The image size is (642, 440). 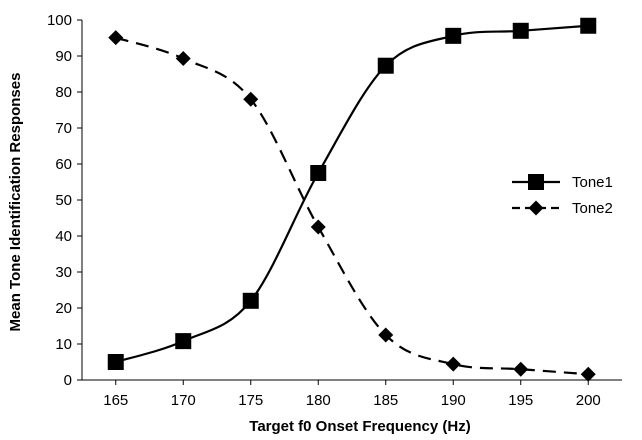 What do you see at coordinates (63, 128) in the screenshot?
I see `y-tick-label: 70` at bounding box center [63, 128].